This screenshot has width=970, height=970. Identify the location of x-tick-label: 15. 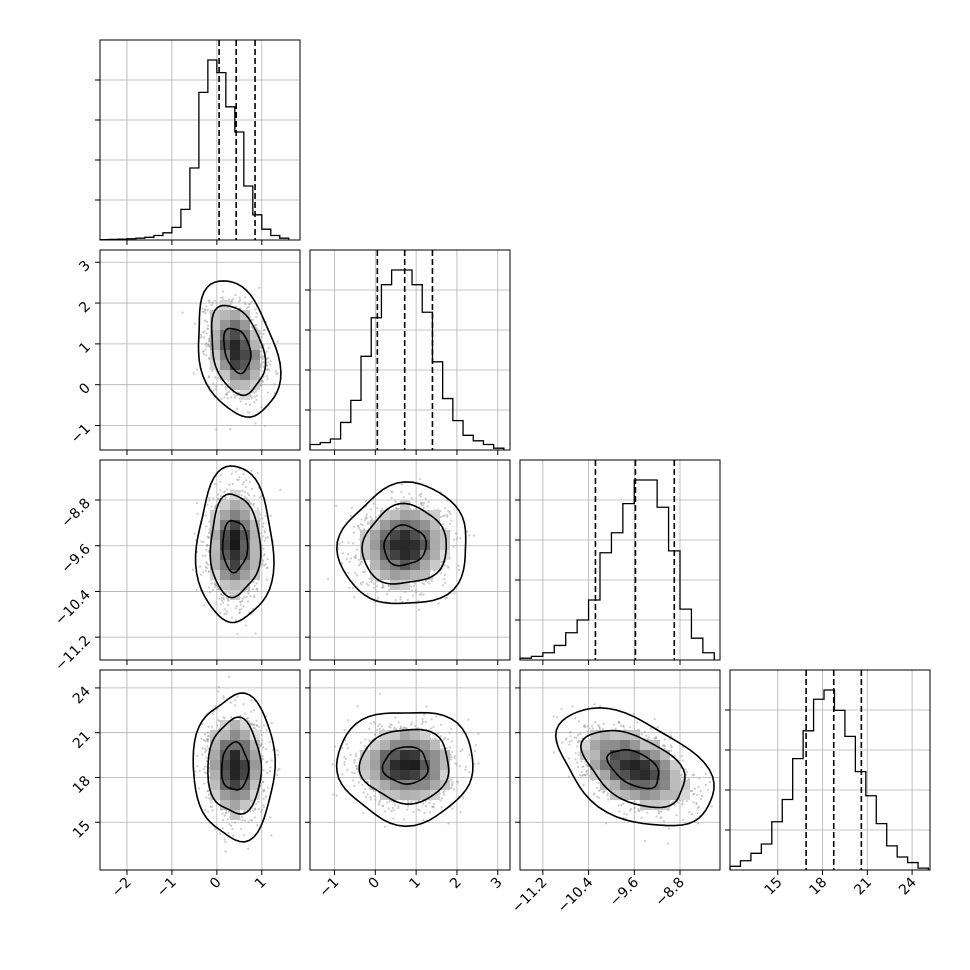
(774, 887).